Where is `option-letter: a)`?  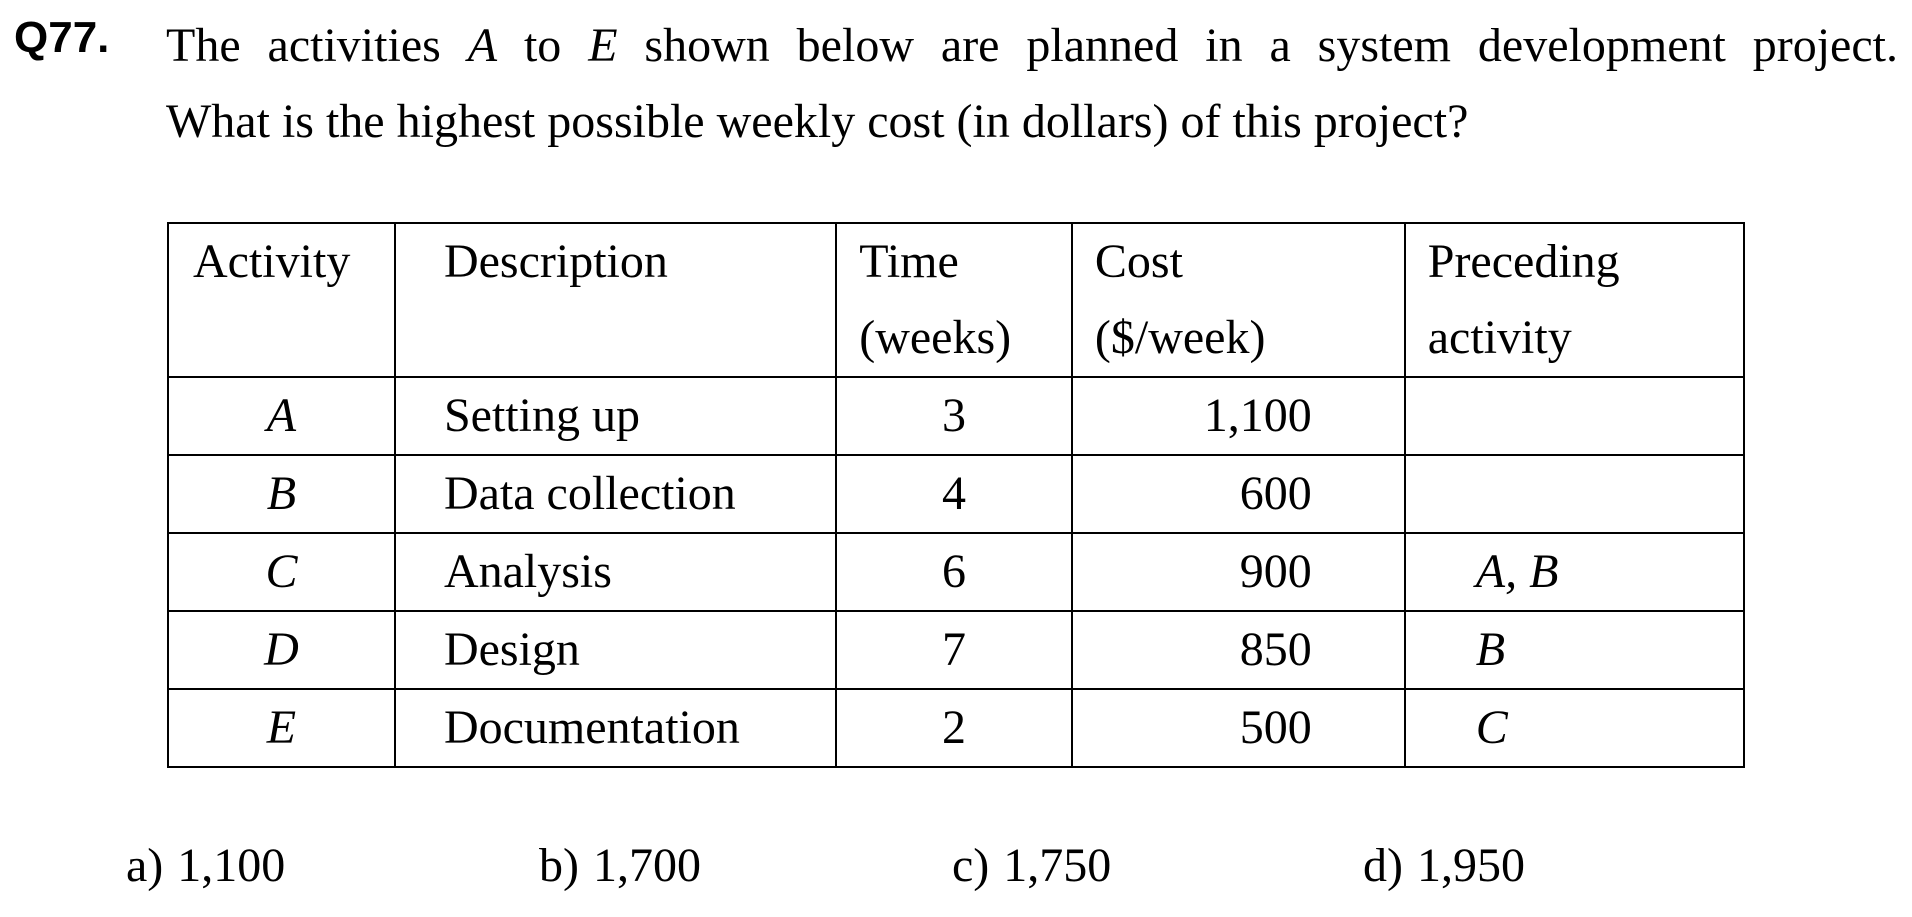
option-letter: a) is located at coordinates (145, 865).